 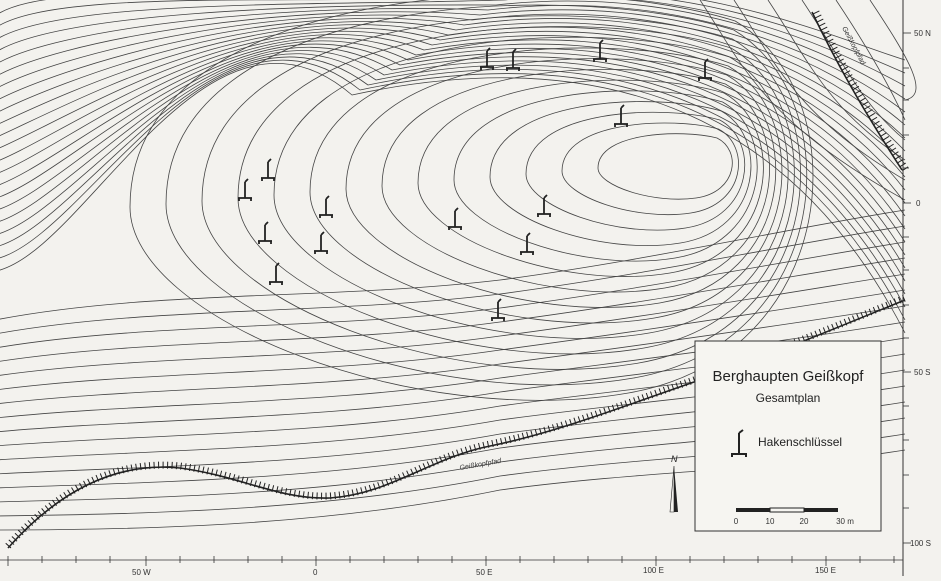 I want to click on legend-label-hakenschluessel: Hakenschlüssel, so click(x=800, y=442).